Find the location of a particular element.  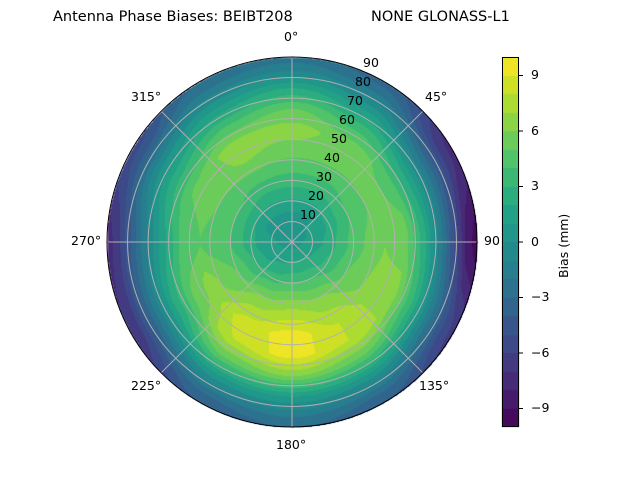

radial-label-70: 70 is located at coordinates (355, 100).